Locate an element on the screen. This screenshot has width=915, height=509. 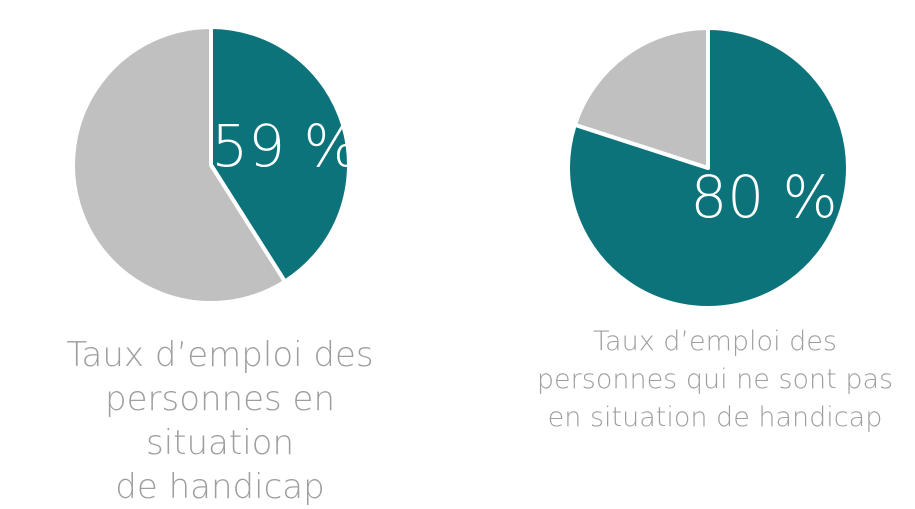
caption-line: de handicap is located at coordinates (220, 487).